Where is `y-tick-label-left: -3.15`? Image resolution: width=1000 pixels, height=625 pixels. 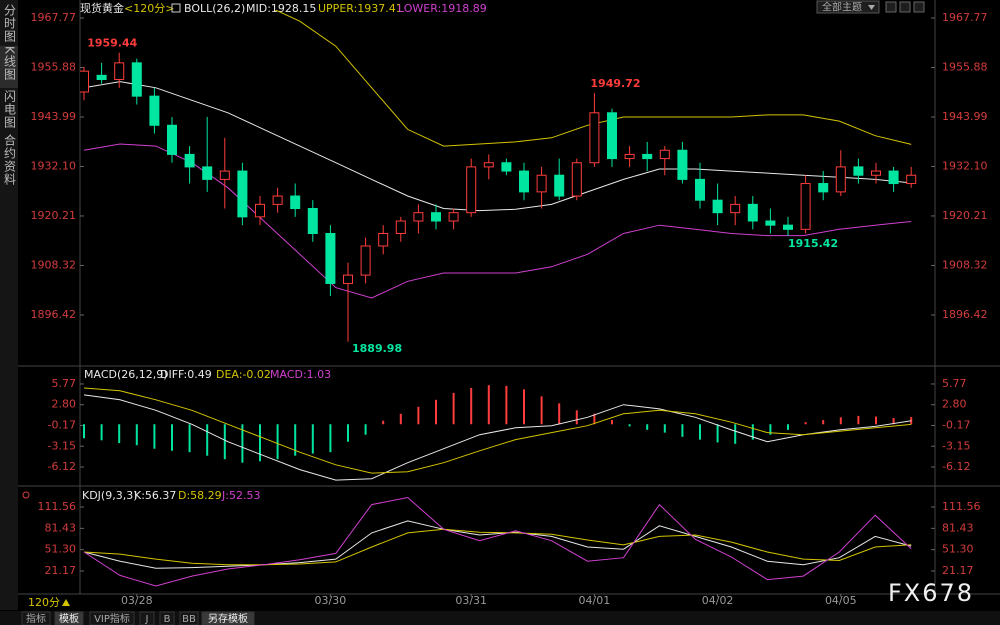 y-tick-label-left: -3.15 is located at coordinates (62, 445).